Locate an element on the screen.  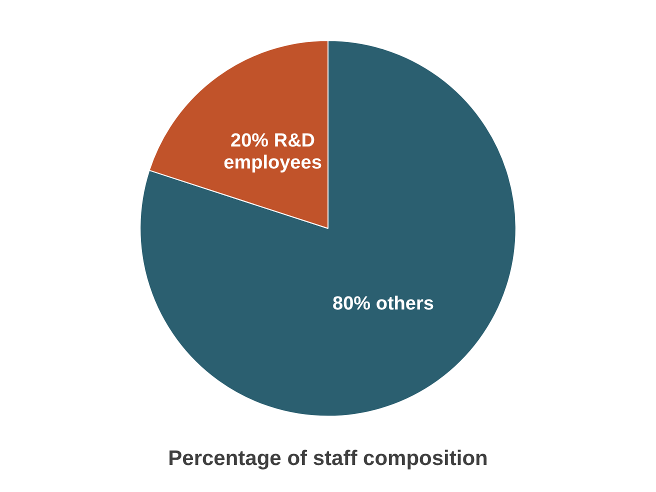
slice-label: 80% others is located at coordinates (383, 304).